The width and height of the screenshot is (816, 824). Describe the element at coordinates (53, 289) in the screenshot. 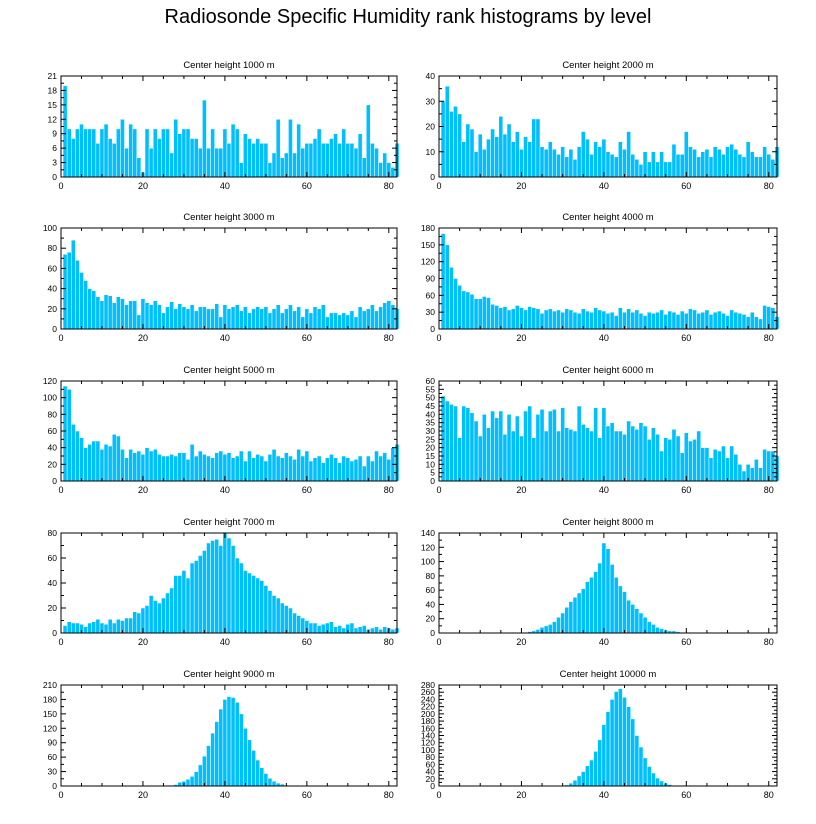

I see `y-tick-label: 40` at that location.